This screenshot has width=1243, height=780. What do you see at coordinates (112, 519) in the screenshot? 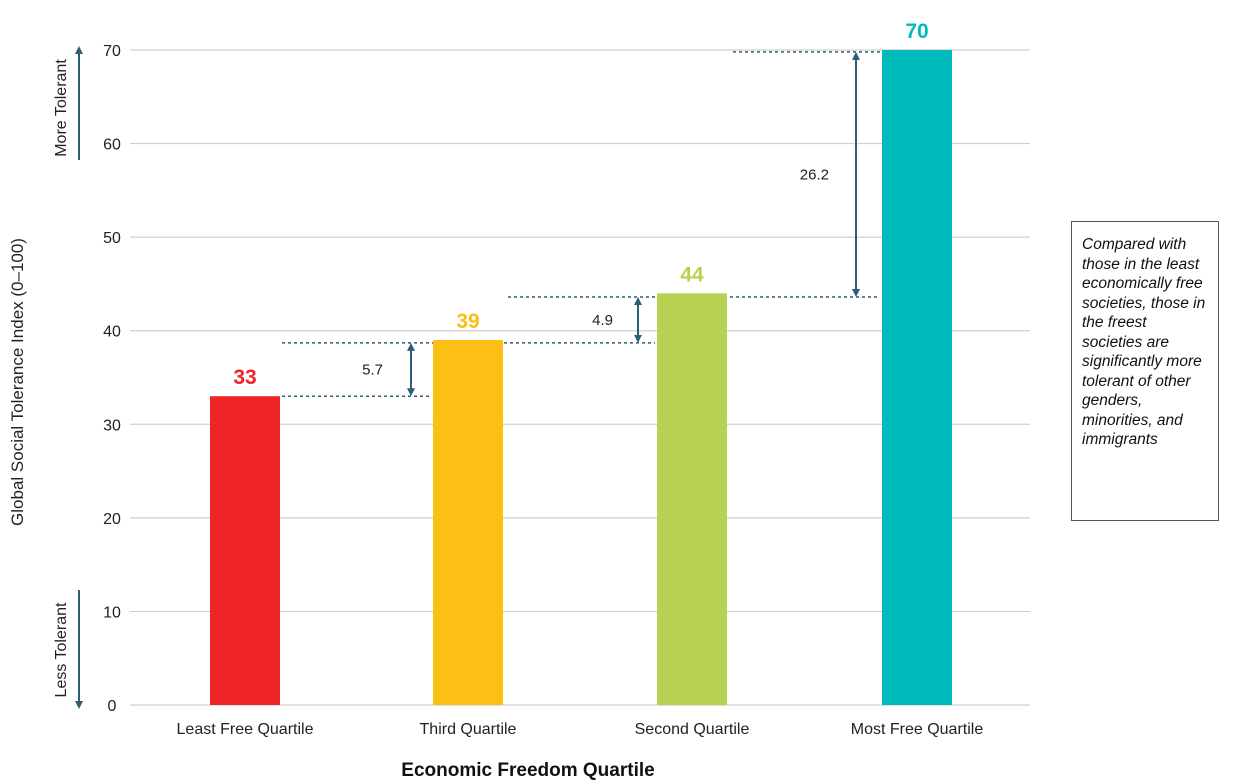
I see `y-tick-label: 20` at bounding box center [112, 519].